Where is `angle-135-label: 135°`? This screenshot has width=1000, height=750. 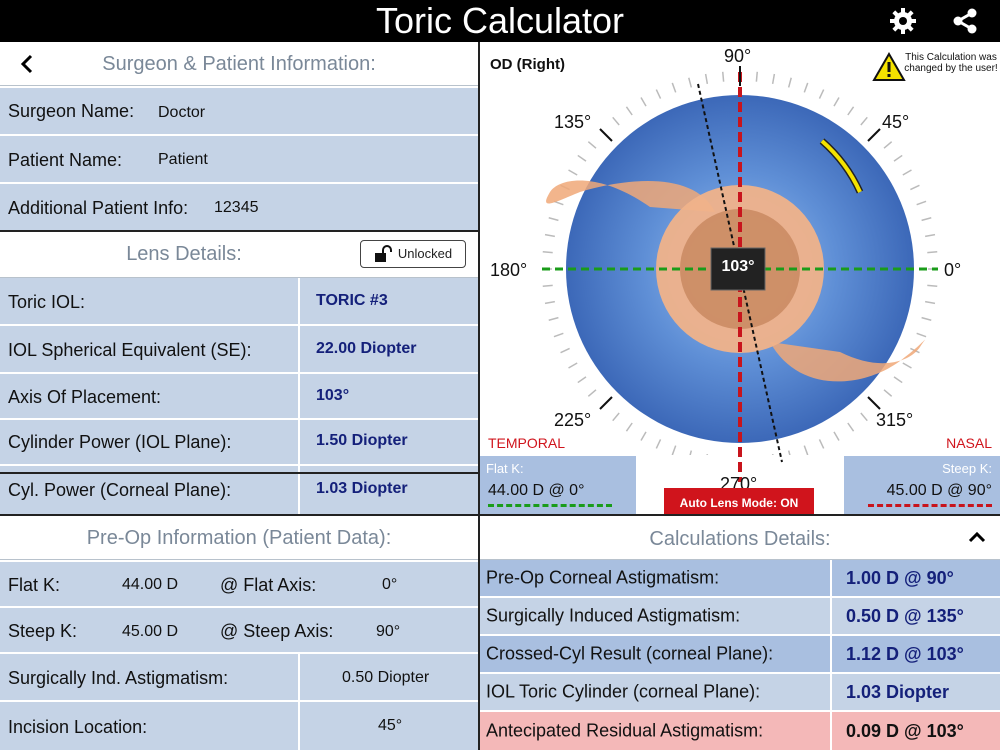
angle-135-label: 135° is located at coordinates (573, 122).